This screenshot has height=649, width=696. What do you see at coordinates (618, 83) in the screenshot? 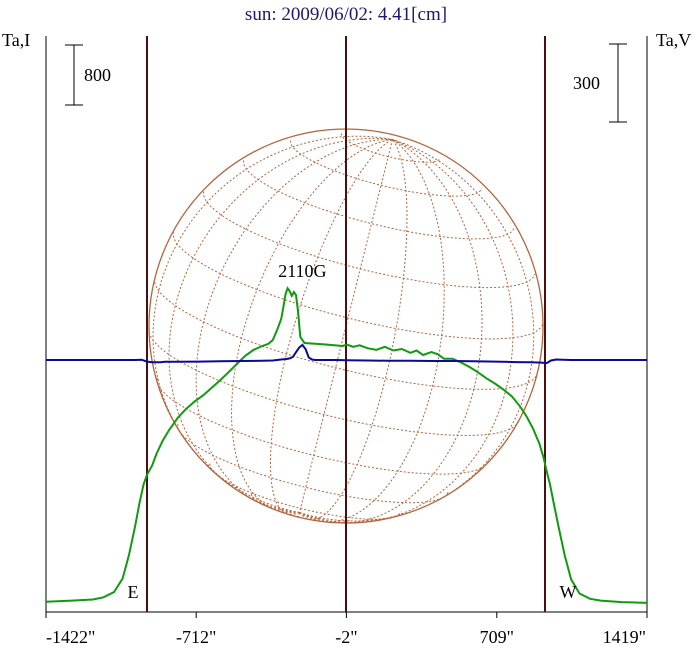
I see `right-scale-bar` at bounding box center [618, 83].